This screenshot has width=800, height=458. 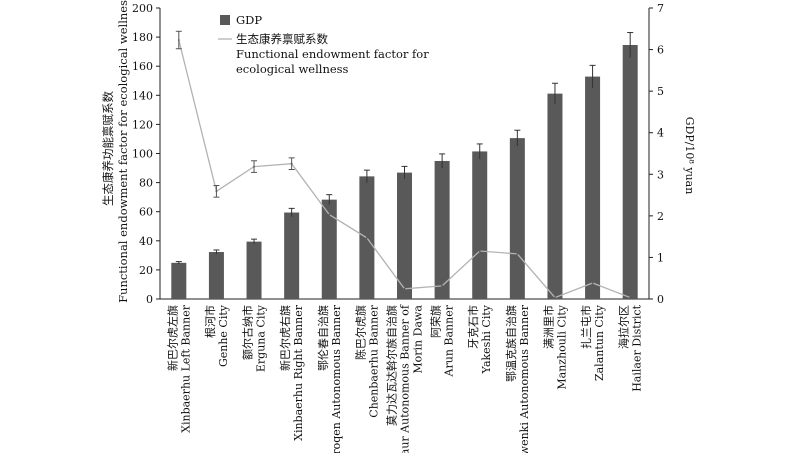 I want to click on legend-gdp-swatch, so click(x=225, y=20).